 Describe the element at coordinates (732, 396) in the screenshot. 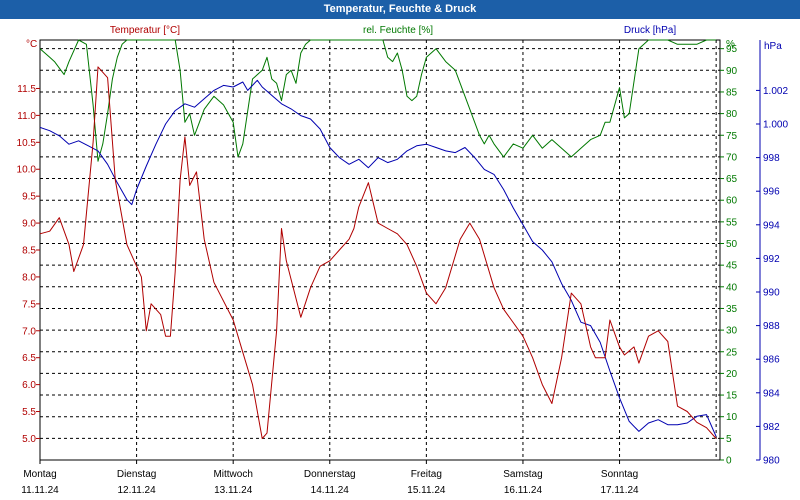

I see `humidity-tick-label: 15` at that location.